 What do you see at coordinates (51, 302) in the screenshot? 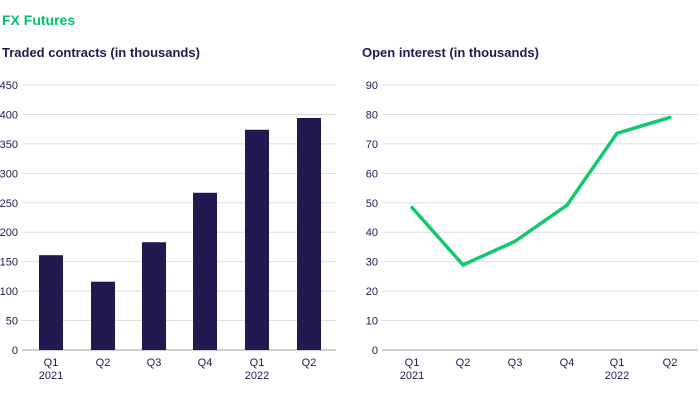
I see `bar-Q1-2021` at bounding box center [51, 302].